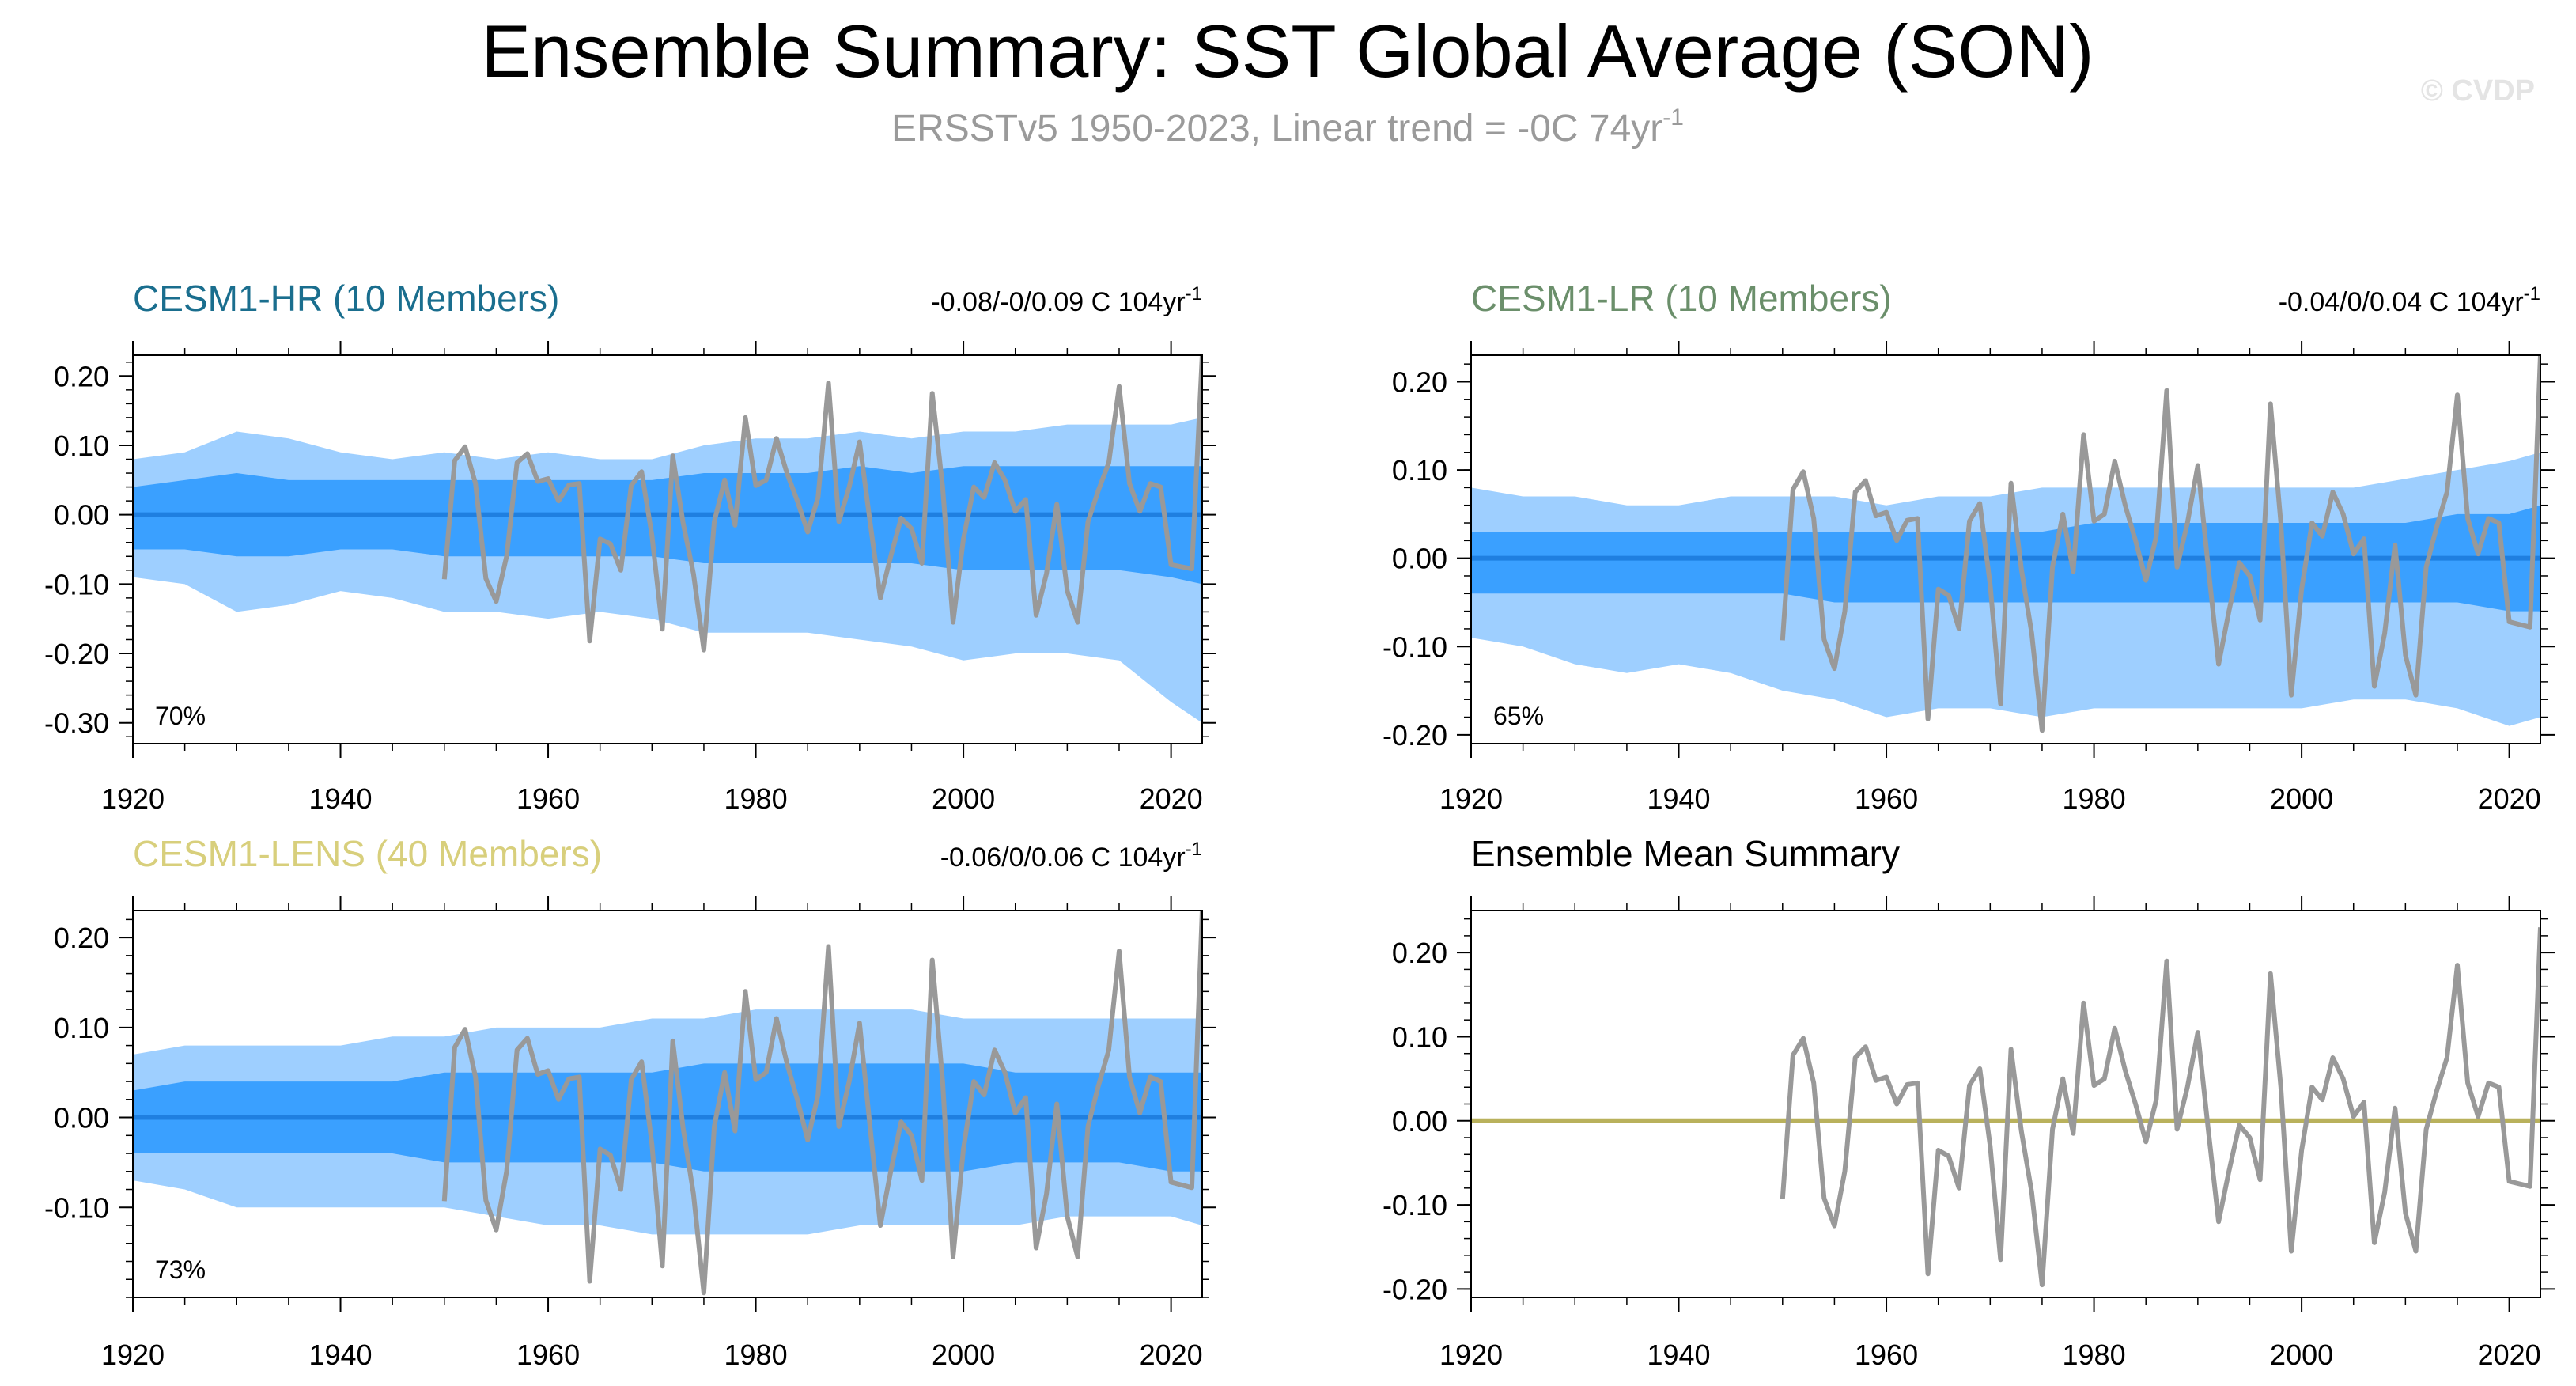 The height and width of the screenshot is (1386, 2576). Describe the element at coordinates (181, 716) in the screenshot. I see `percent-label: 70%` at that location.